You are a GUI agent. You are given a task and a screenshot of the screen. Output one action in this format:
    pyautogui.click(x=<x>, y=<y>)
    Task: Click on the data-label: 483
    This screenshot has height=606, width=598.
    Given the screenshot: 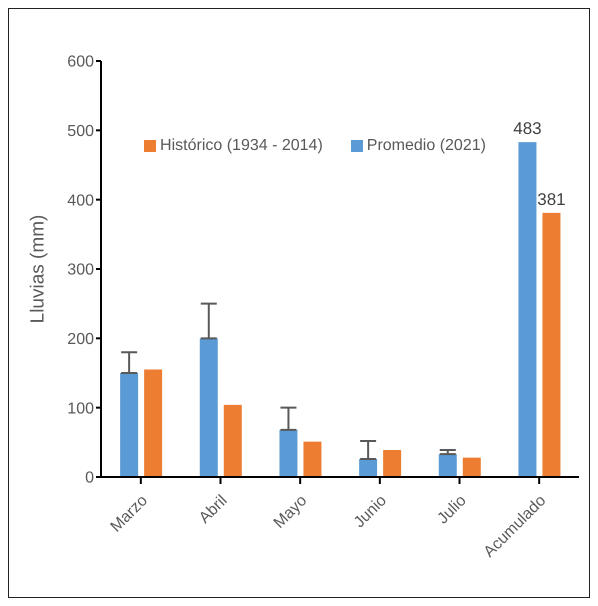 What is the action you would take?
    pyautogui.click(x=527, y=128)
    